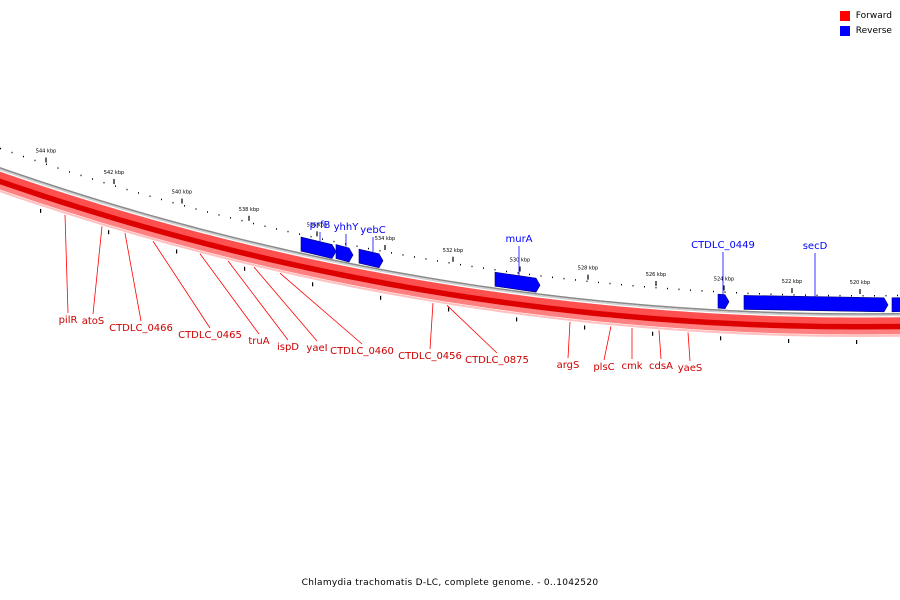  Describe the element at coordinates (497, 360) in the screenshot. I see `forward-gene-label: CTDLC_0875` at that location.